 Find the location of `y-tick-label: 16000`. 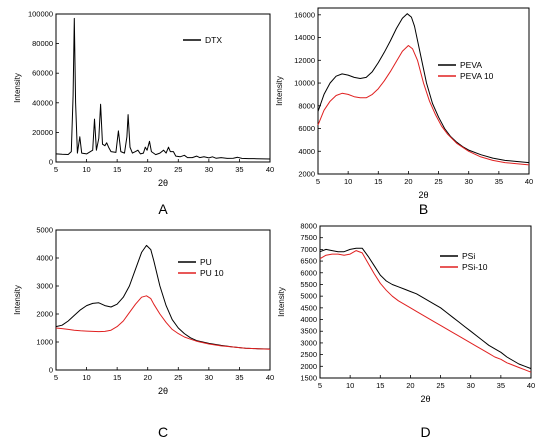

y-tick-label: 16000 is located at coordinates (304, 14).